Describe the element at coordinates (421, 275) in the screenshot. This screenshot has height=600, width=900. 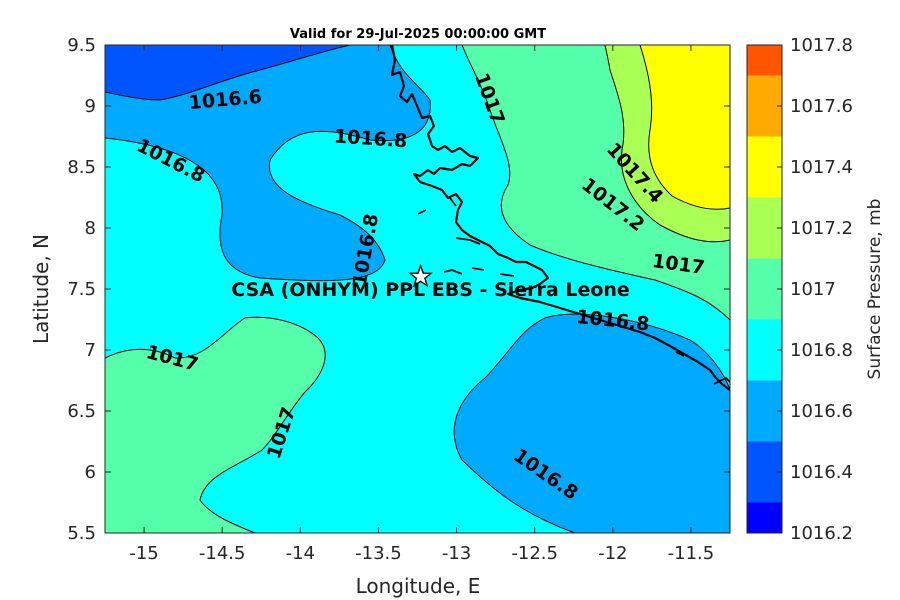
I see `star-icon` at that location.